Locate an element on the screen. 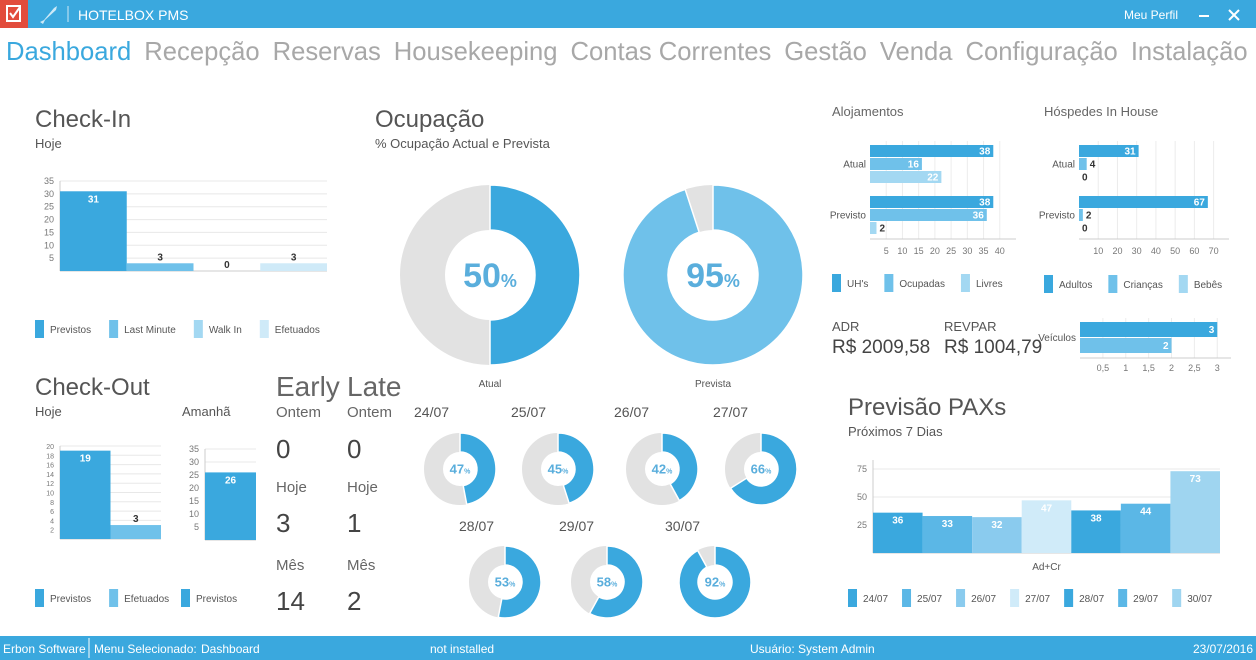 The width and height of the screenshot is (1256, 660). legend-label: Crianças is located at coordinates (1142, 285).